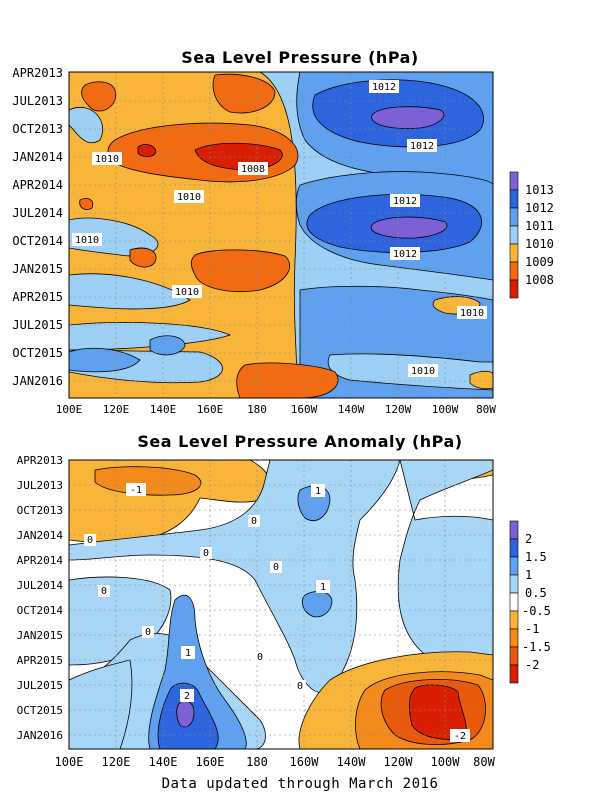 This screenshot has height=800, width=600. I want to click on anomaly-x-tick-label: 100E, so click(69, 762).